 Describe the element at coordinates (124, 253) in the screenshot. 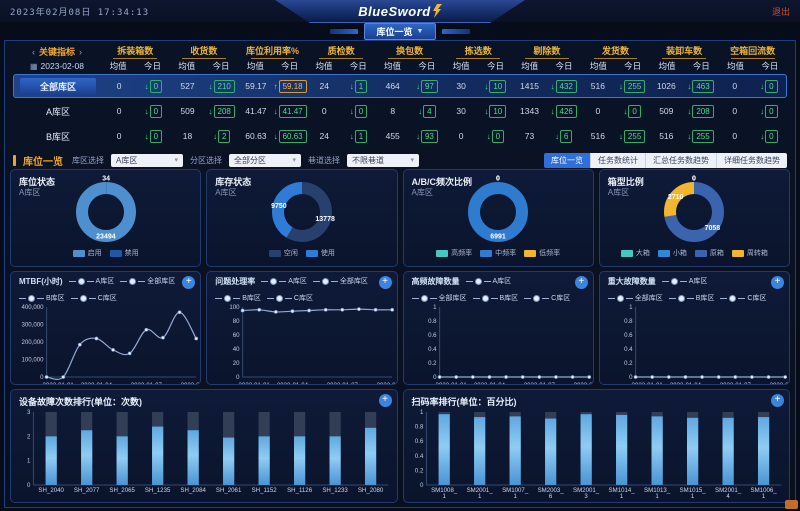

I see `legend-item: 禁用` at that location.